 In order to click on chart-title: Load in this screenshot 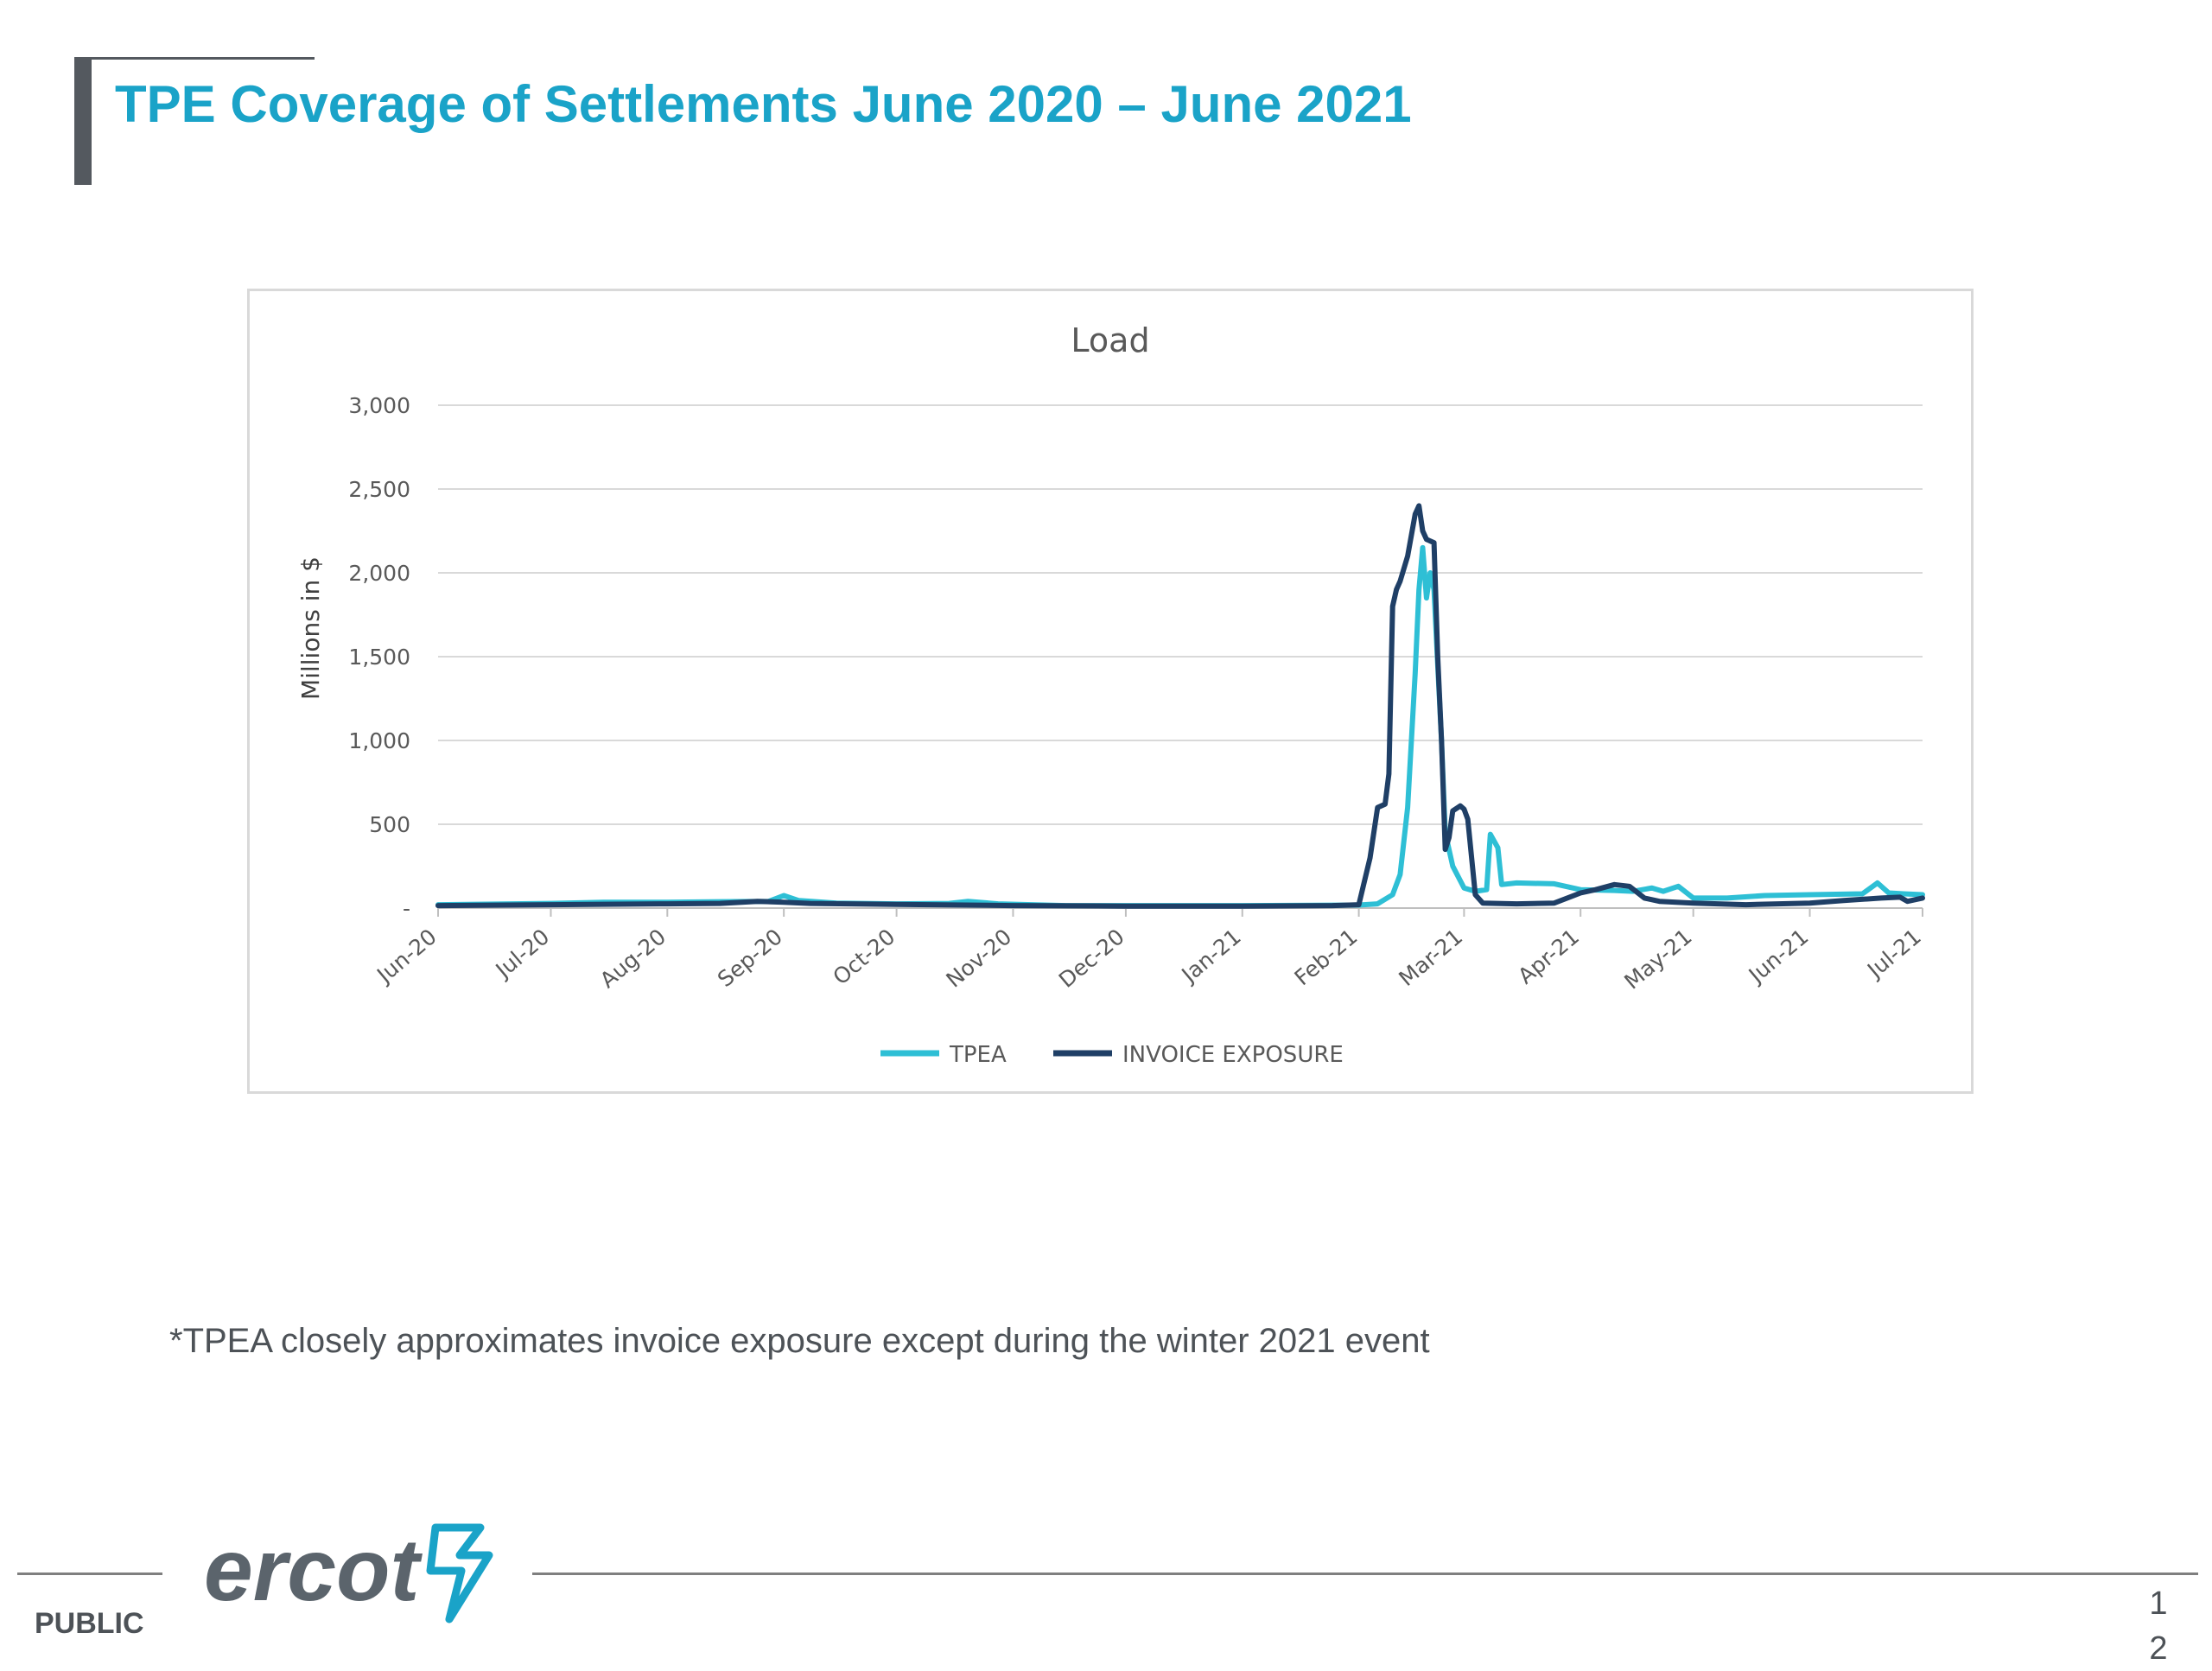, I will do `click(1110, 340)`.